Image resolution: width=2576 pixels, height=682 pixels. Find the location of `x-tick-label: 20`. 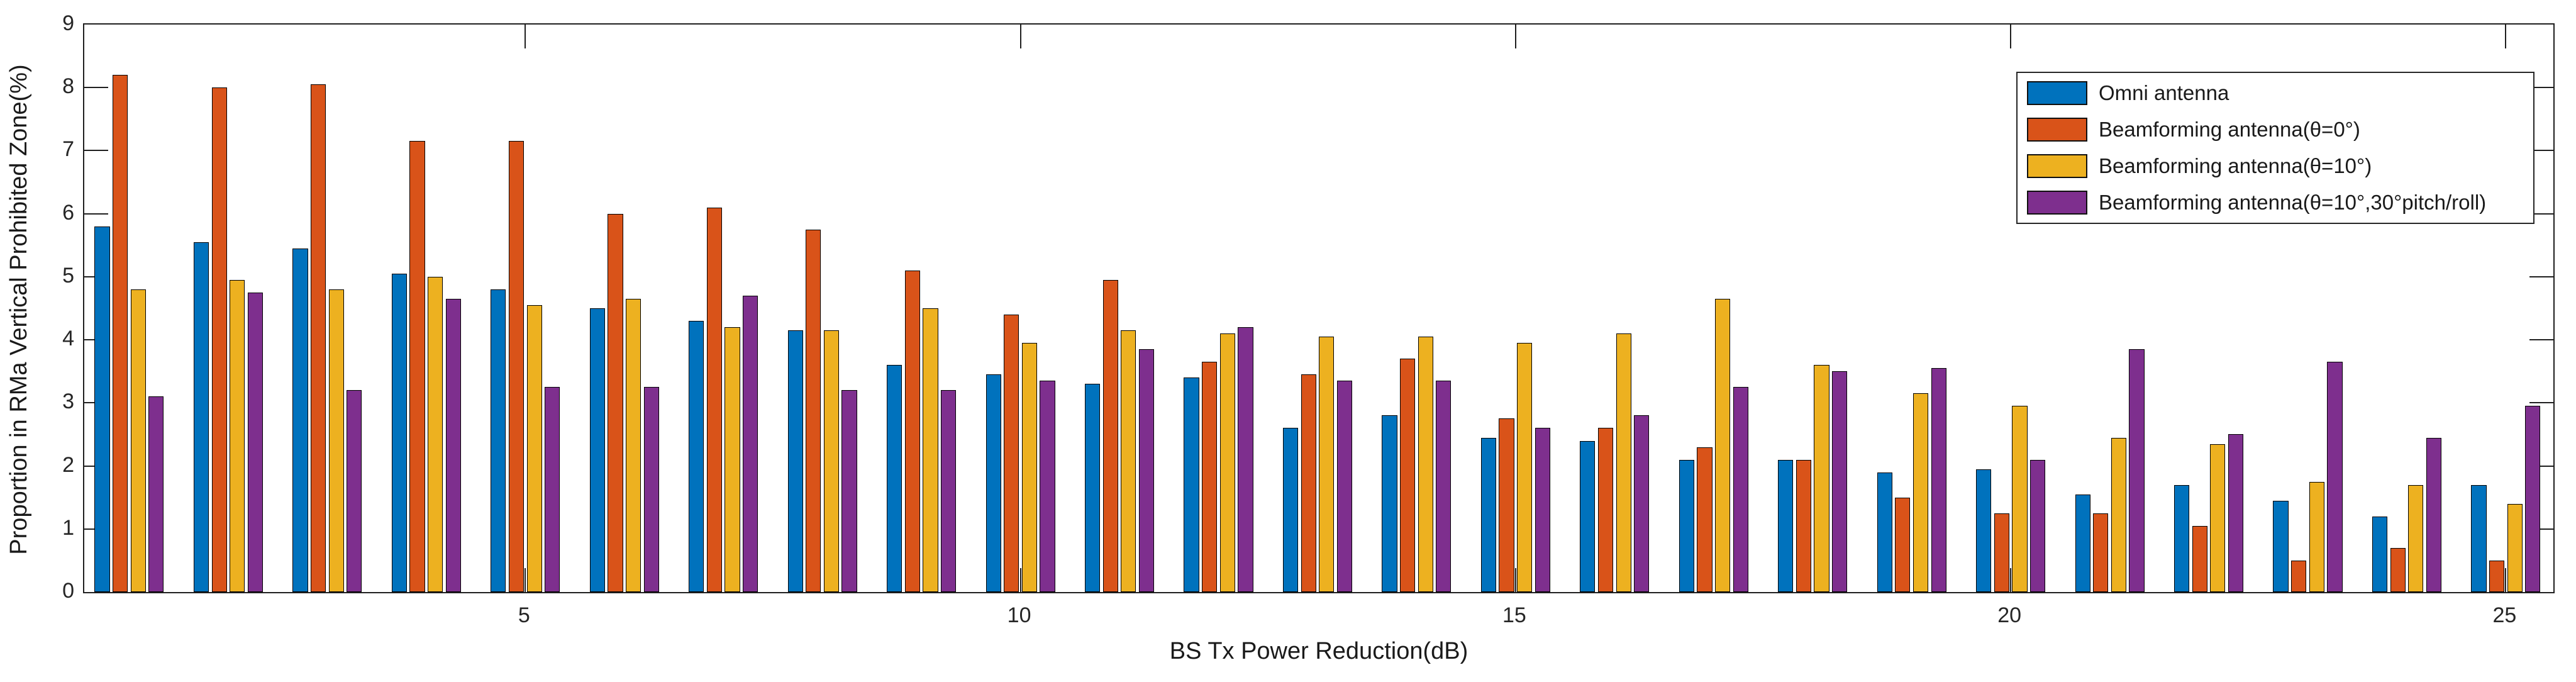

x-tick-label: 20 is located at coordinates (2009, 615).